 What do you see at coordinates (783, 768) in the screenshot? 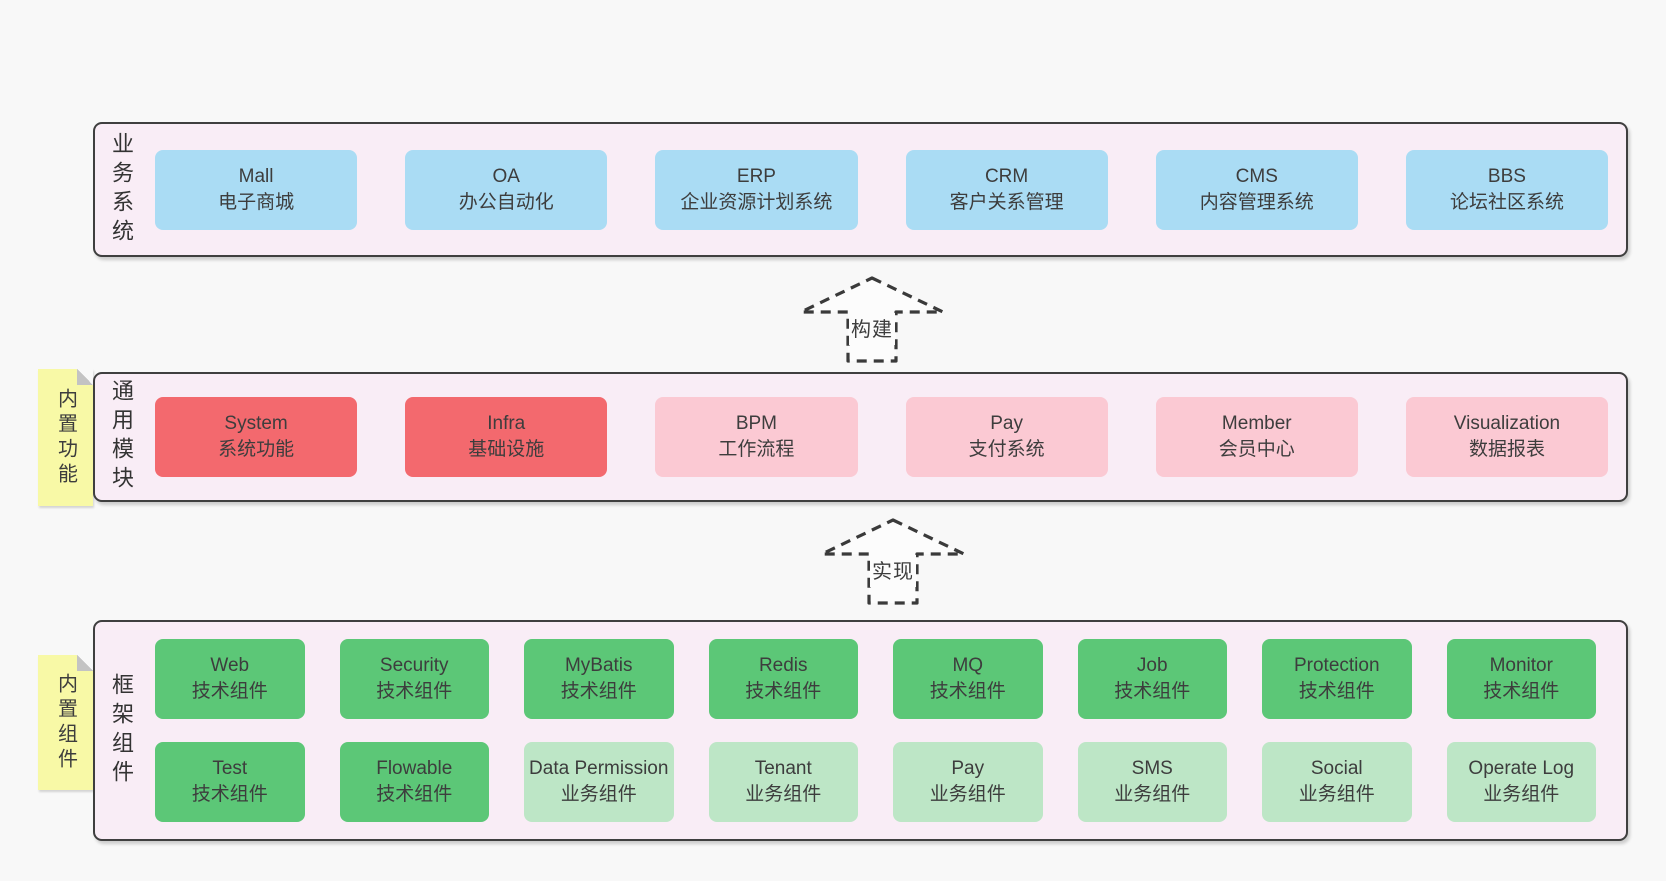
I see `box-name: Tenant` at bounding box center [783, 768].